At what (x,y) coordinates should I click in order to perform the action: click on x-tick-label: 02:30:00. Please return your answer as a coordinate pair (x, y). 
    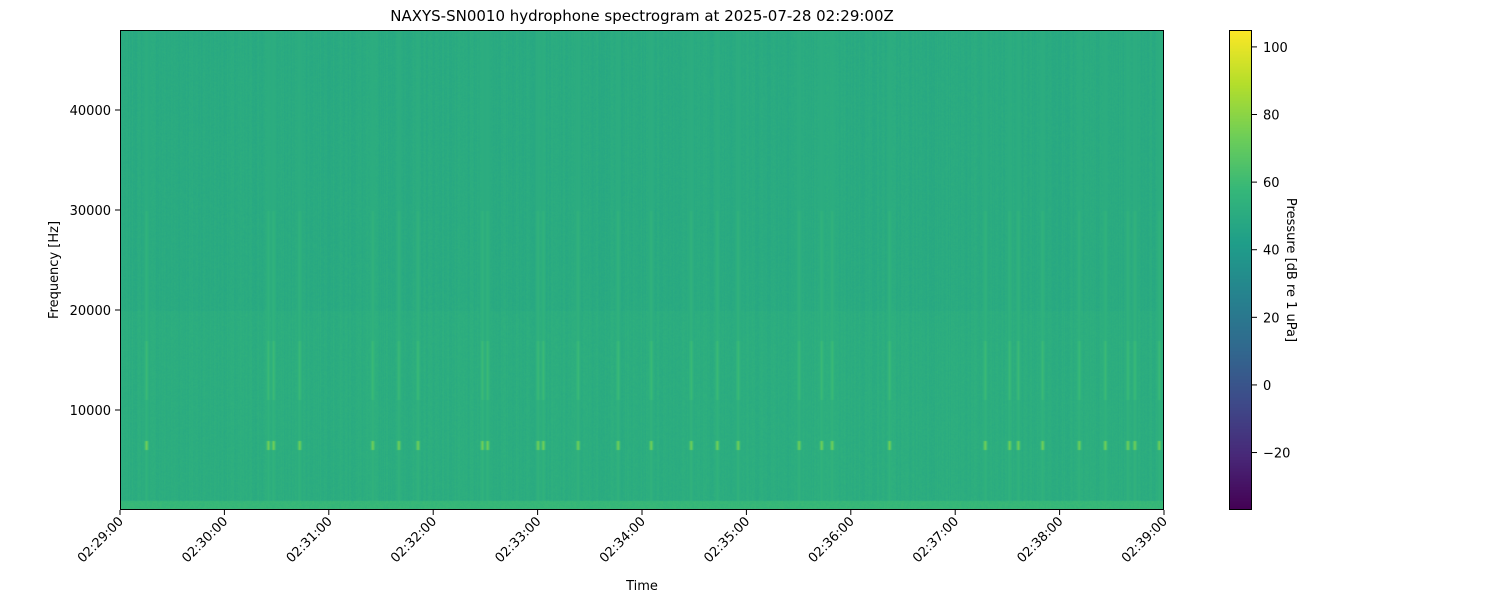
    Looking at the image, I should click on (205, 540).